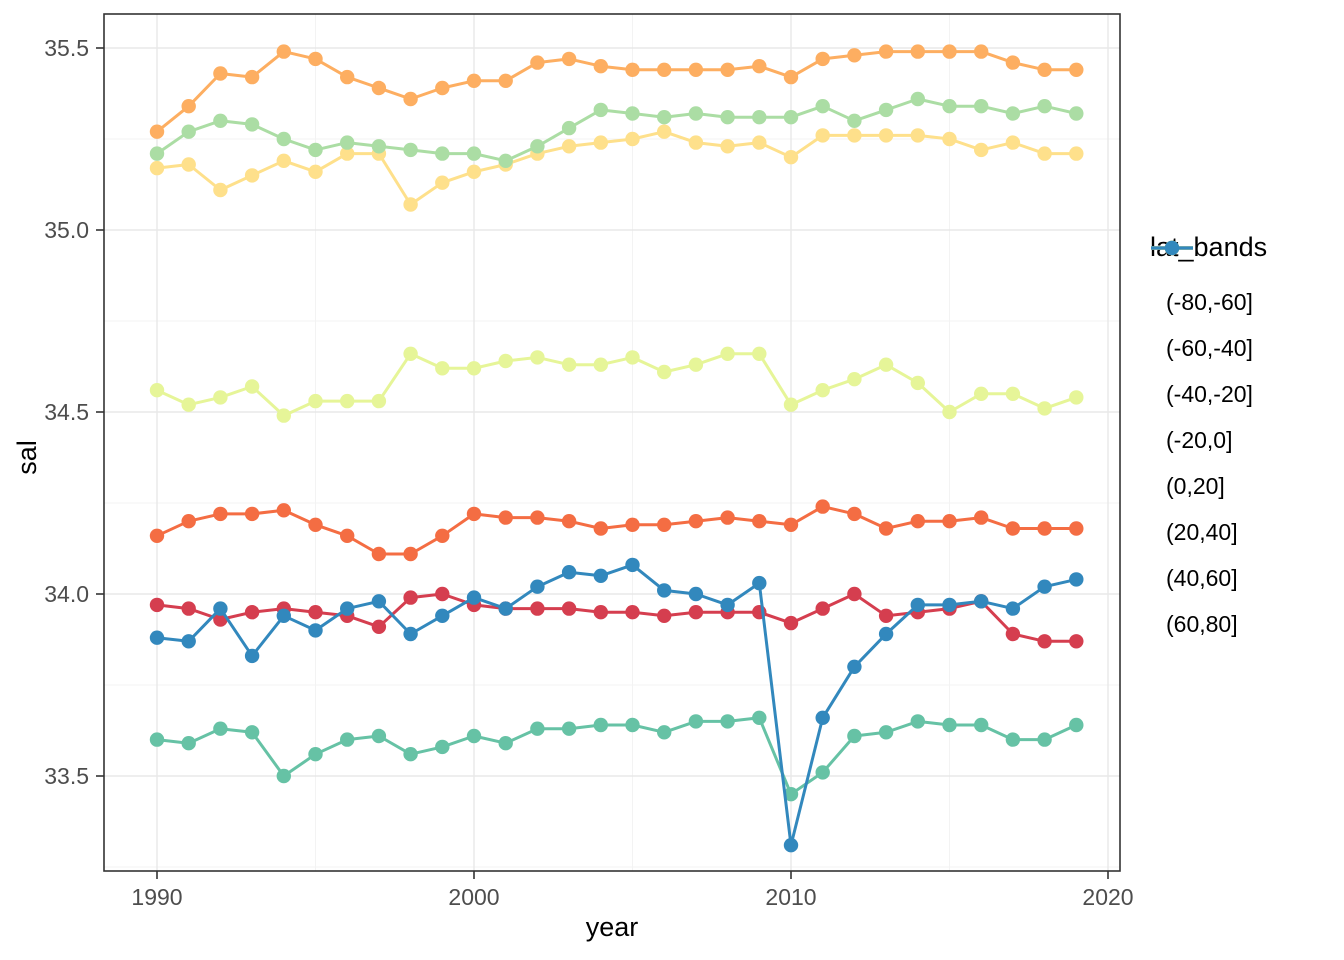  I want to click on legend-item: (40,60], so click(1208, 420).